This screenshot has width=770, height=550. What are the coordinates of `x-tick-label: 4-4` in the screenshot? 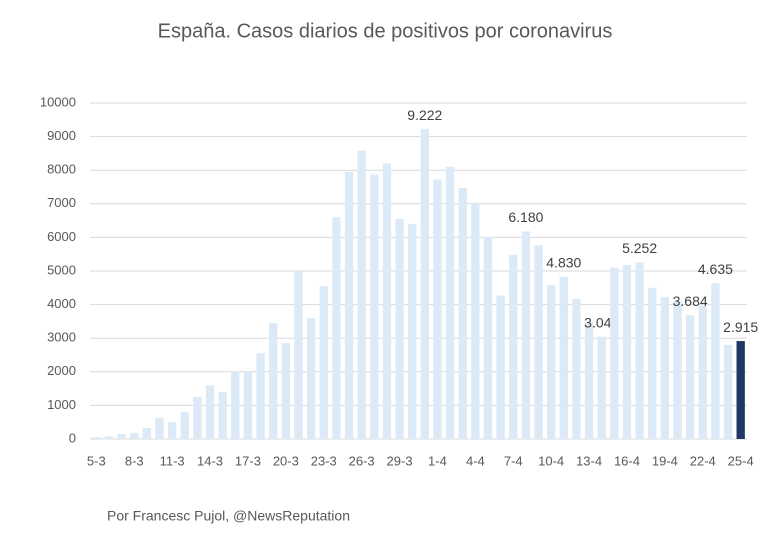 It's located at (475, 460).